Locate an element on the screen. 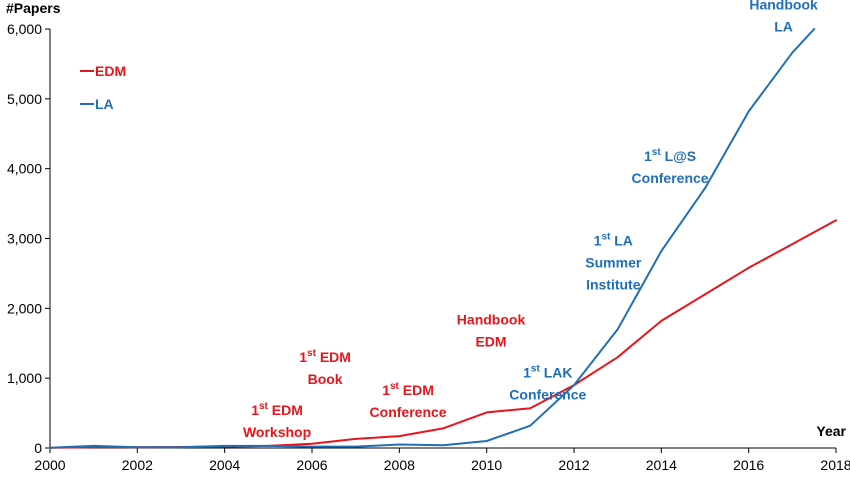 This screenshot has height=480, width=850. x-tick-label: 2008 is located at coordinates (399, 465).